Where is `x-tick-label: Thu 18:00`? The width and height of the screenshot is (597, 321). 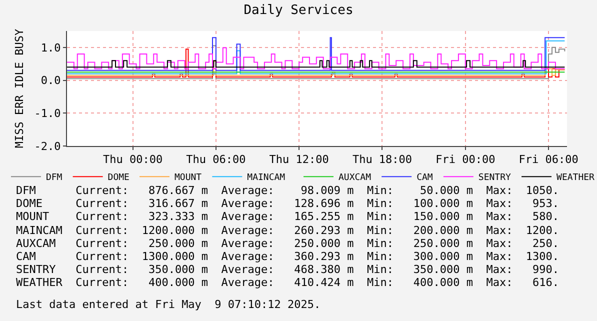 x-tick-label: Thu 18:00 is located at coordinates (382, 159).